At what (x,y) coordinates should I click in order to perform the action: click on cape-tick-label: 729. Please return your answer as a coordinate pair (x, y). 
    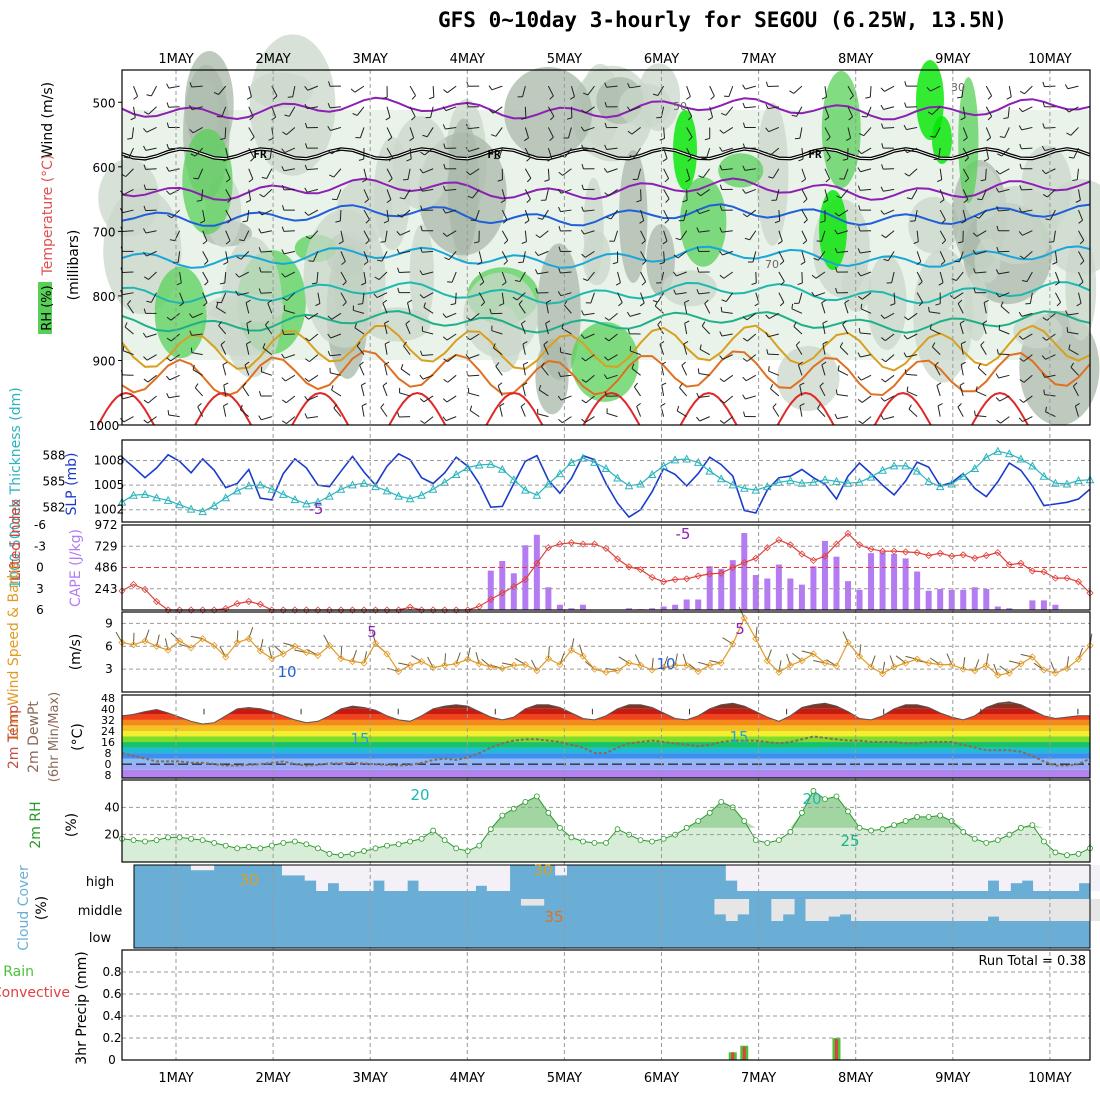
    Looking at the image, I should click on (106, 546).